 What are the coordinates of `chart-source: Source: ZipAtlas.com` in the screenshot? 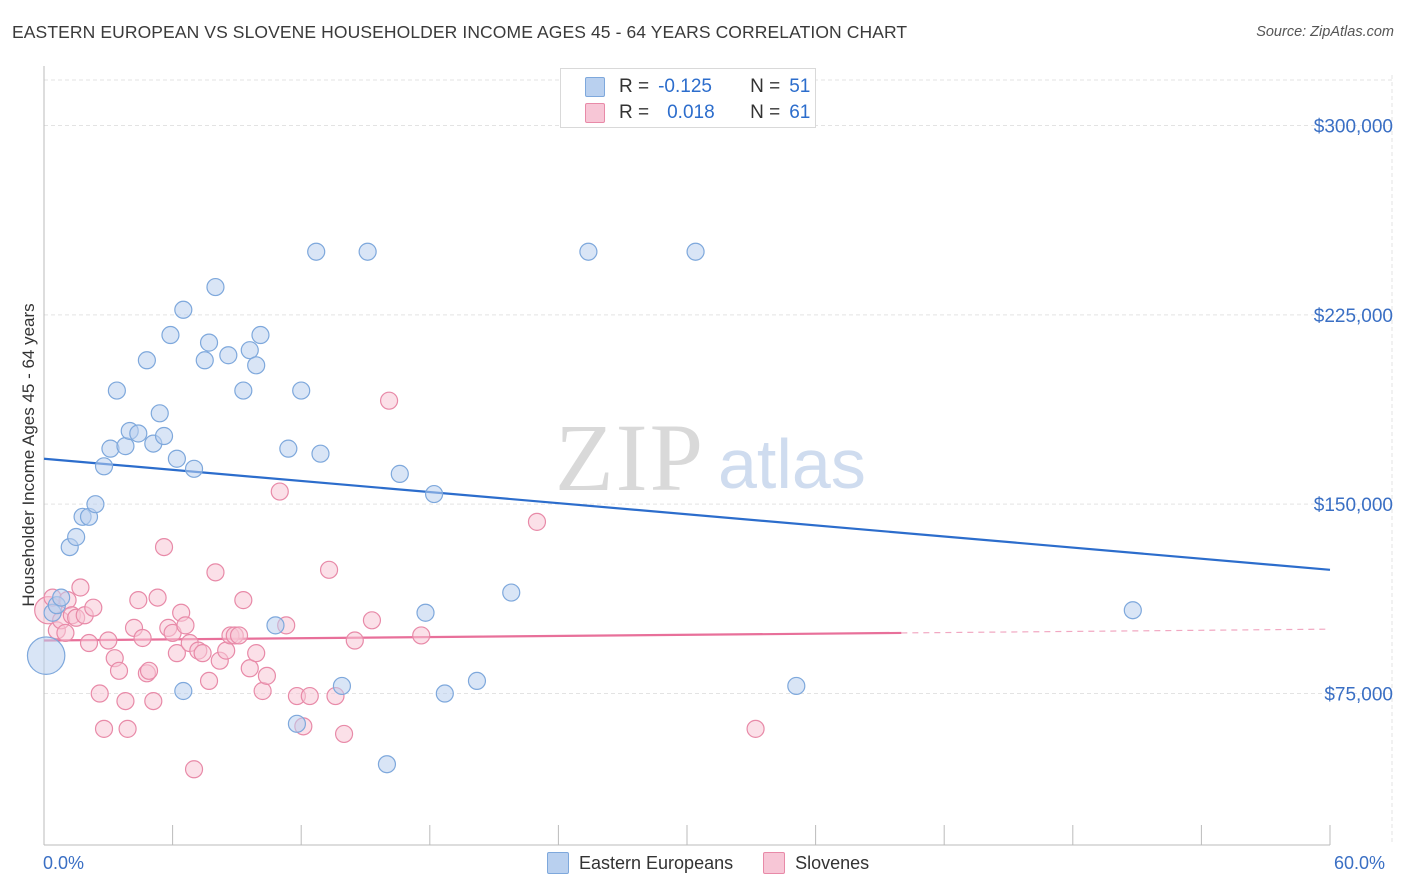 It's located at (1325, 32).